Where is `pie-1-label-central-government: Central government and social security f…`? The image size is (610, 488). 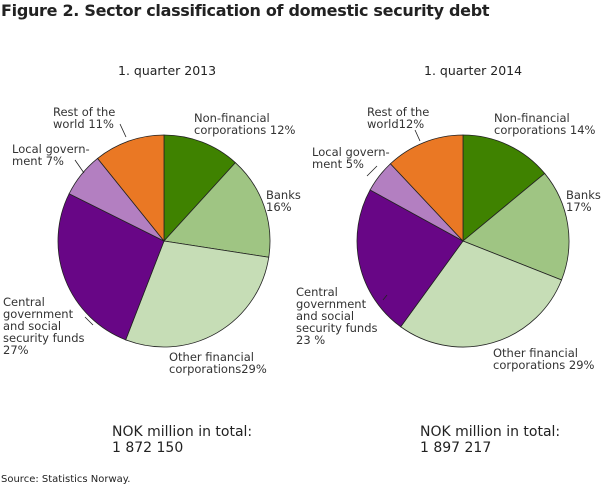
pie-1-label-central-government: Central government and social security f… is located at coordinates (44, 326).